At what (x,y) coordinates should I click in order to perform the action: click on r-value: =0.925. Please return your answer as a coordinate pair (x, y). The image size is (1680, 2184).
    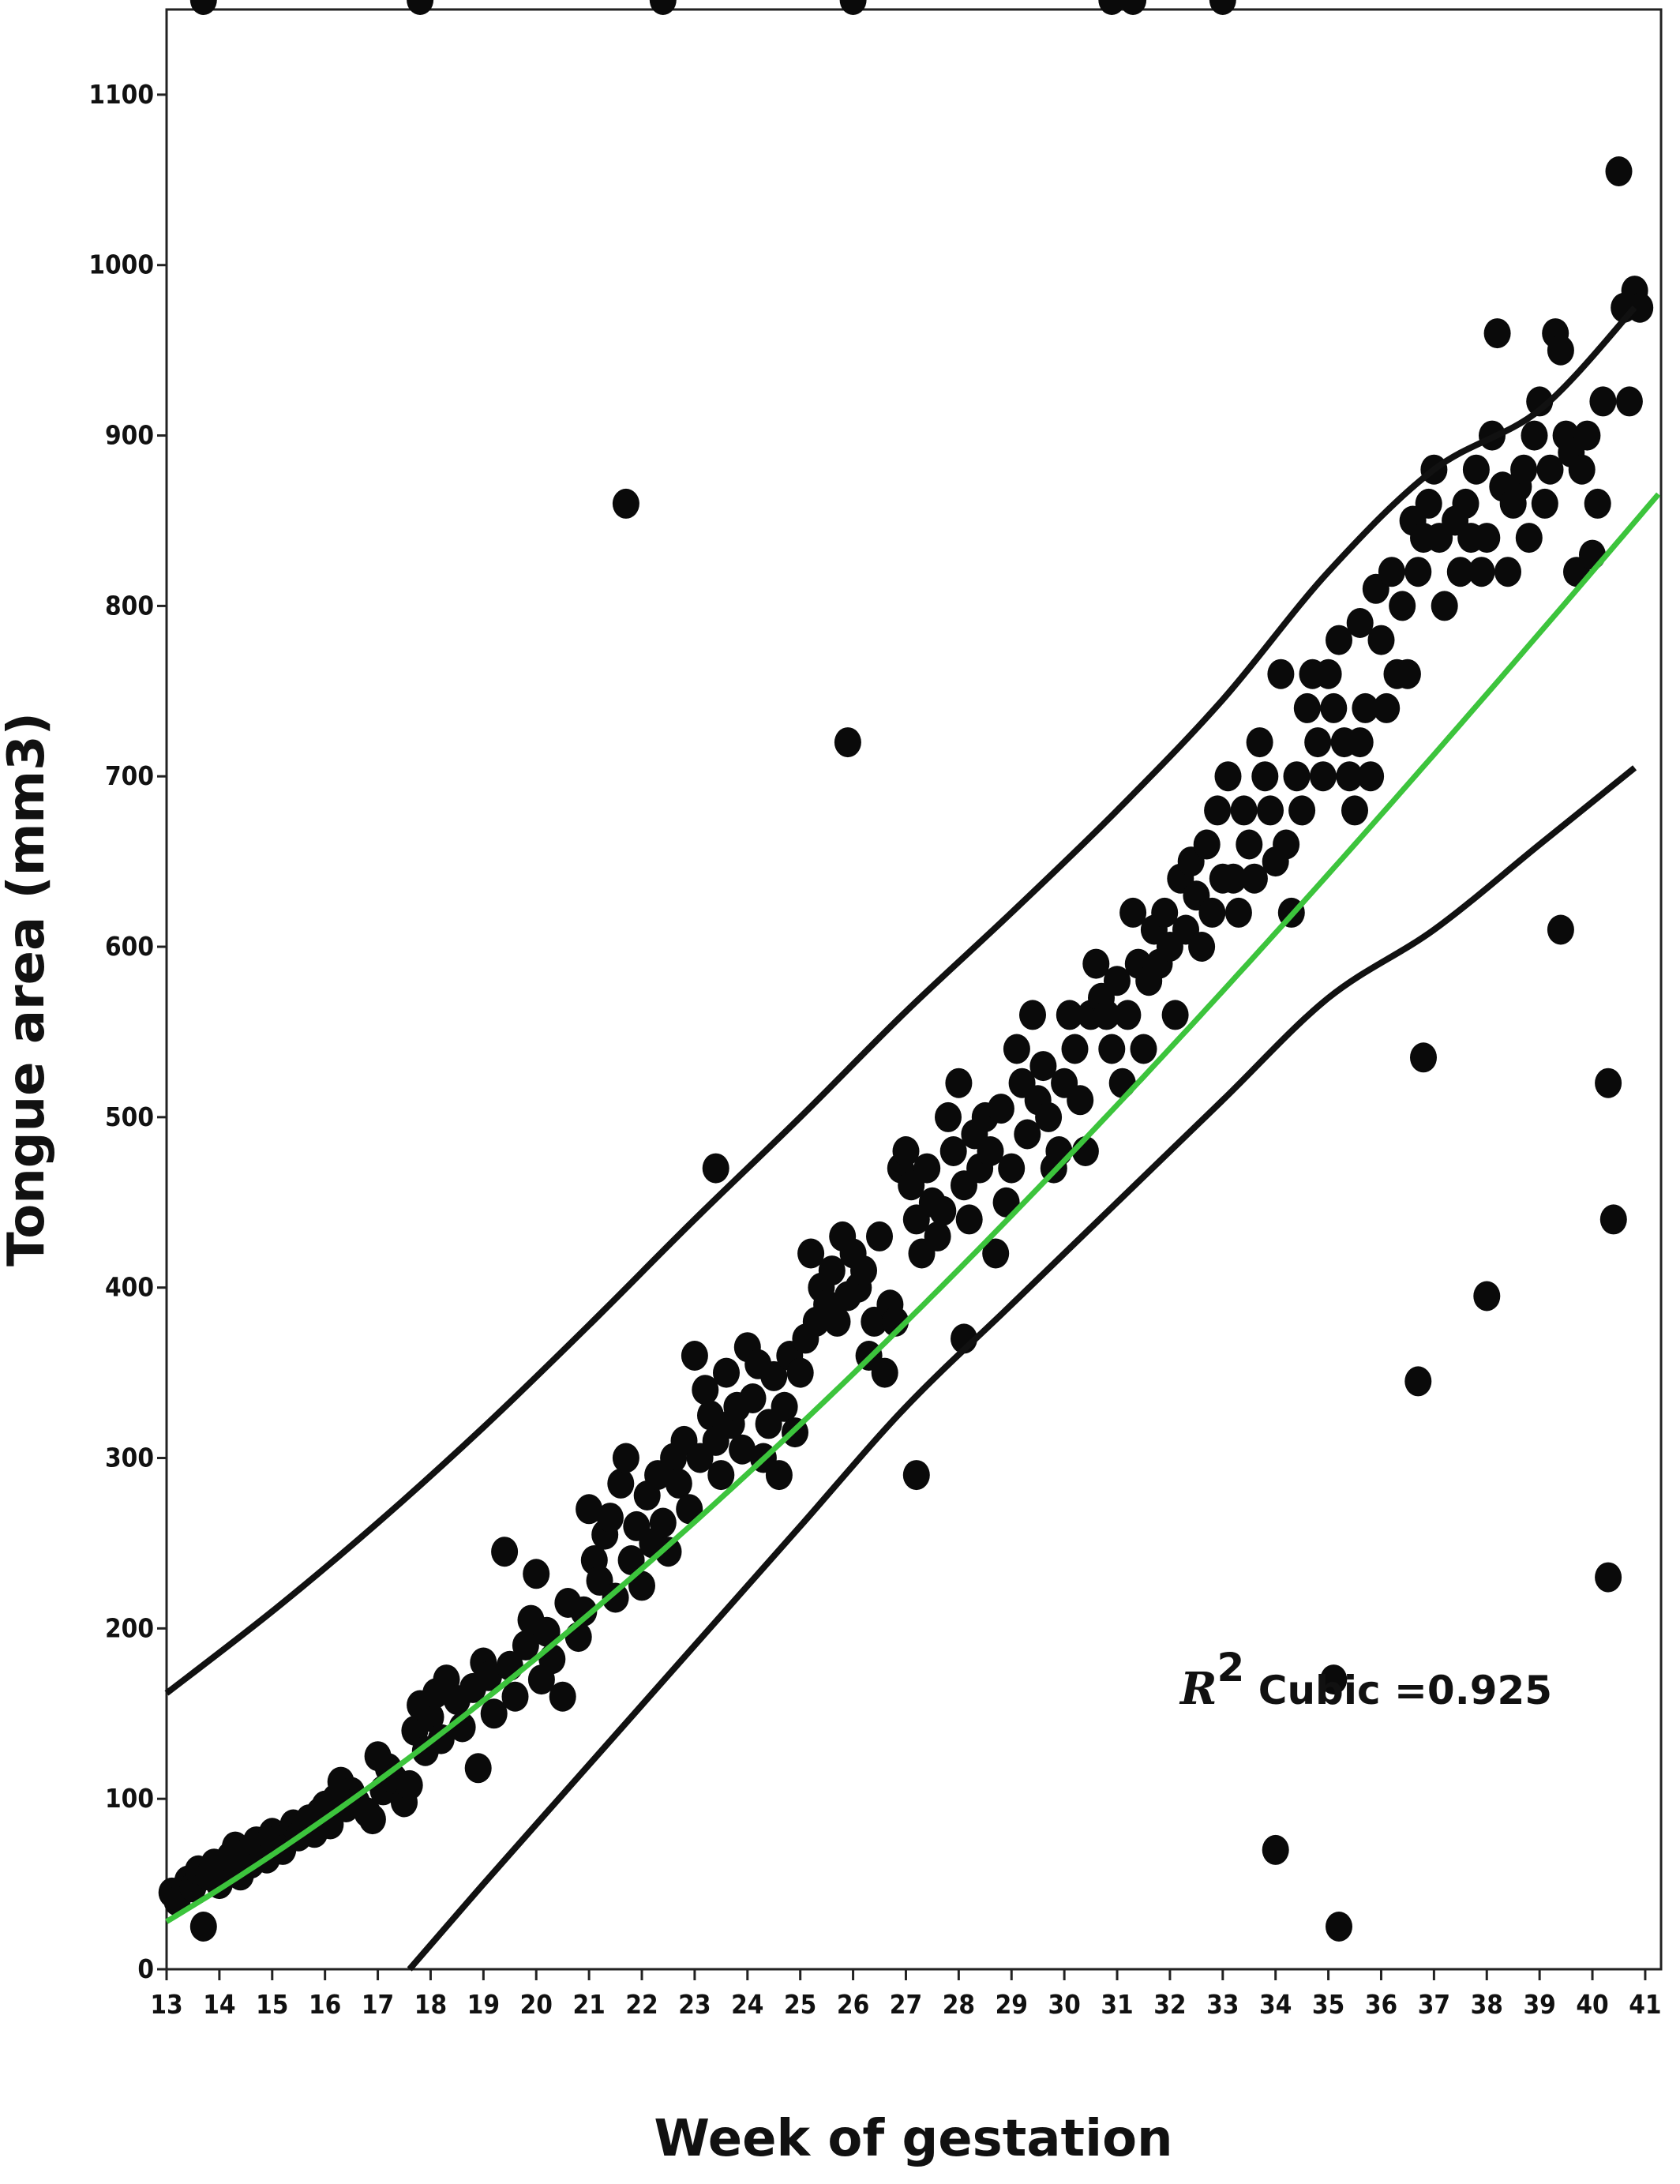
    Looking at the image, I should click on (1473, 1690).